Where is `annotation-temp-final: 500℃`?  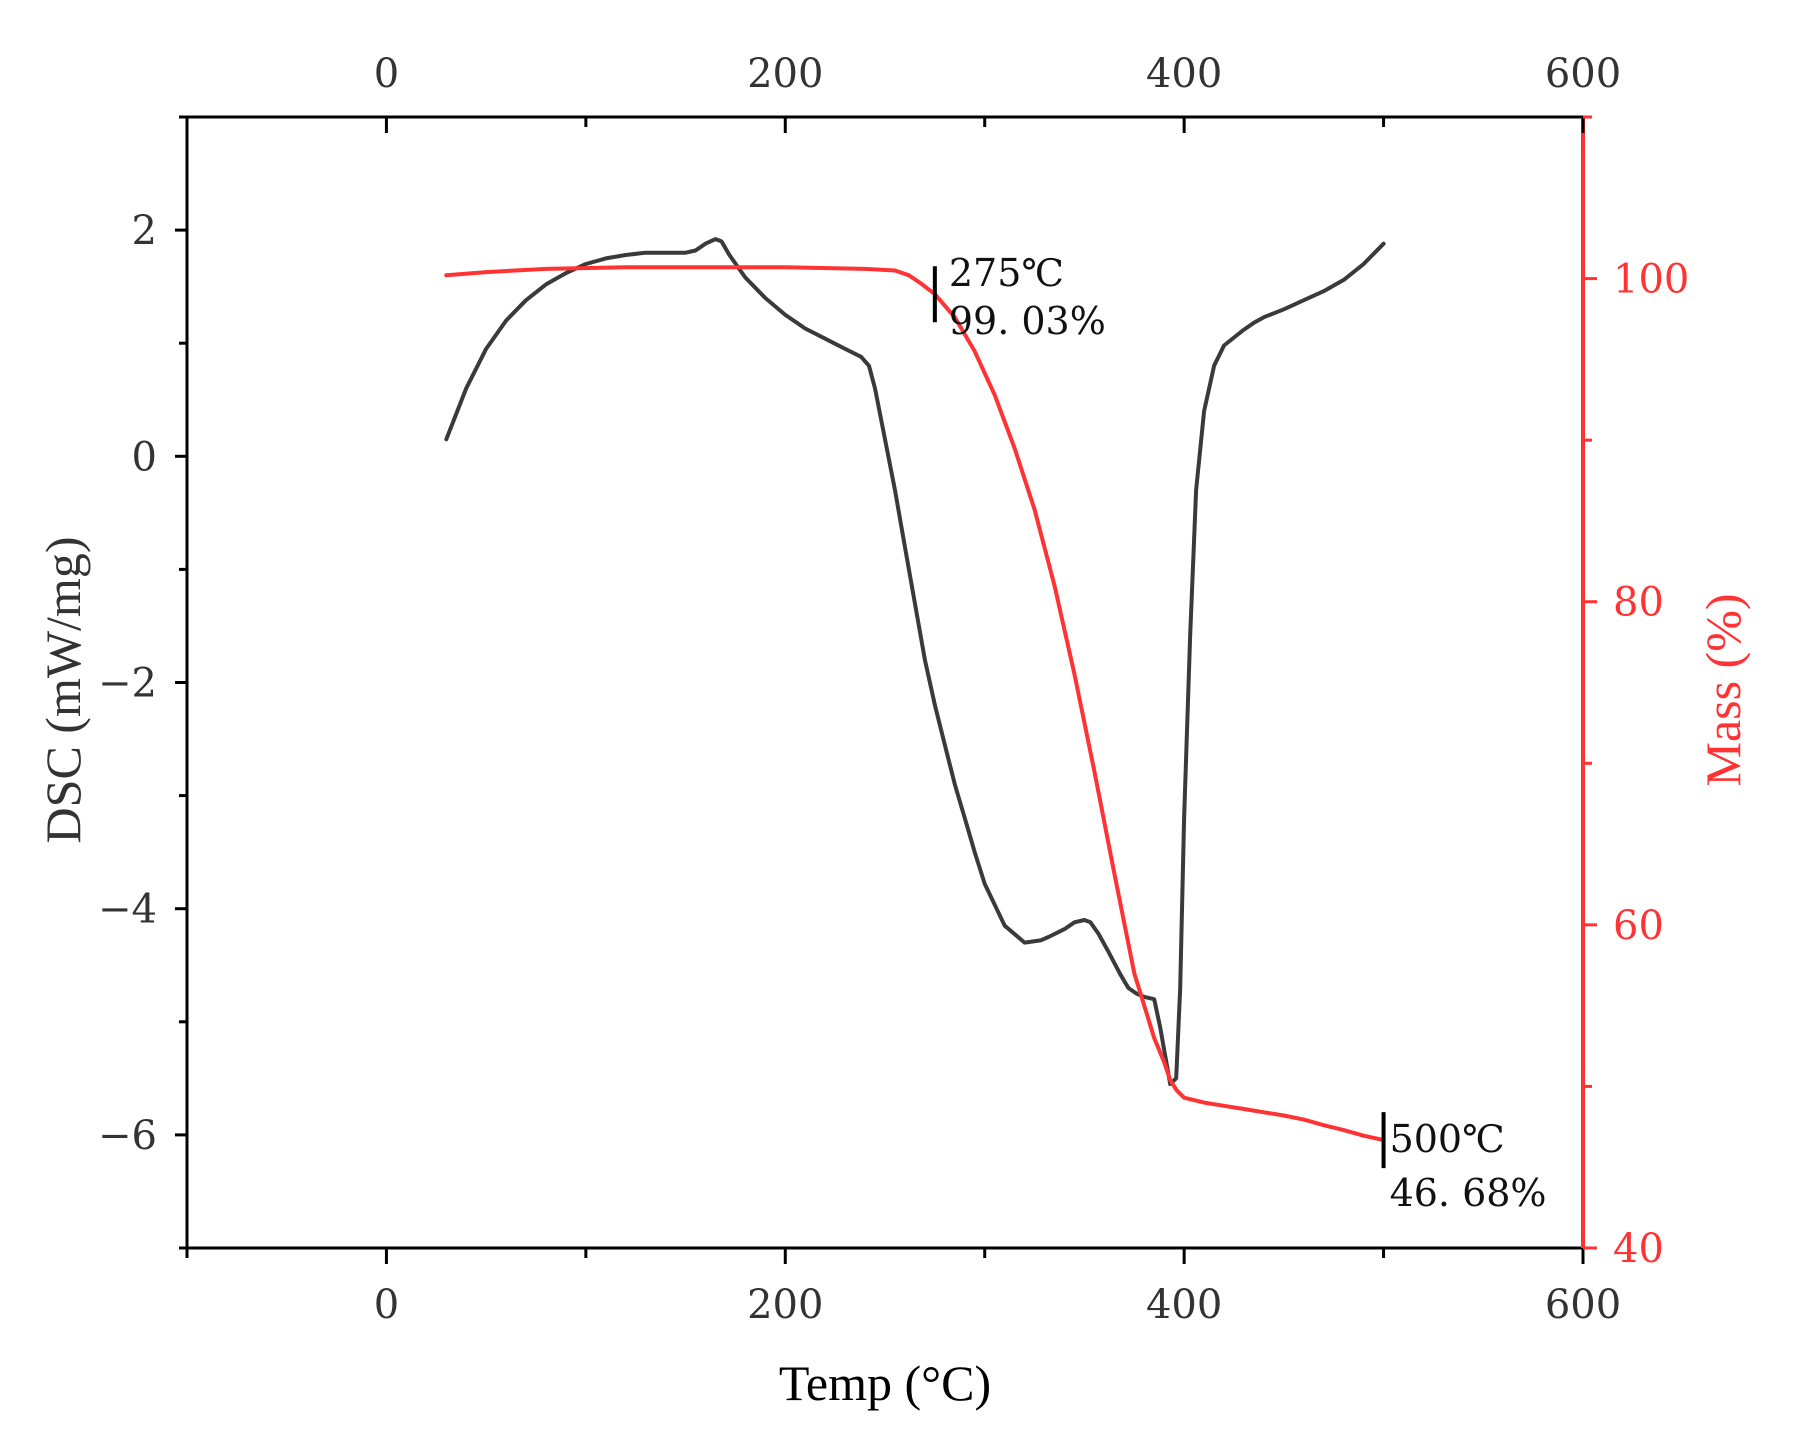
annotation-temp-final: 500℃ is located at coordinates (1447, 1139).